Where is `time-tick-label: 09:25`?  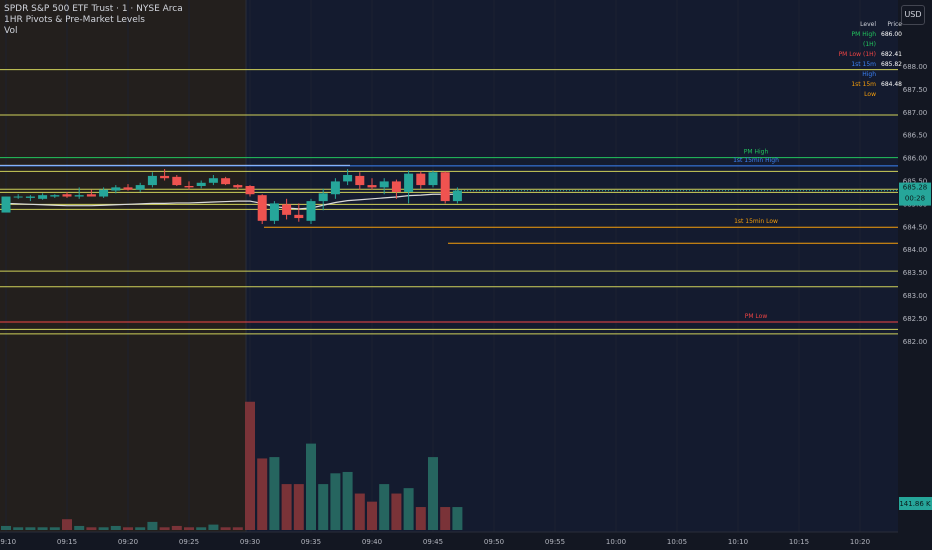 time-tick-label: 09:25 is located at coordinates (189, 542).